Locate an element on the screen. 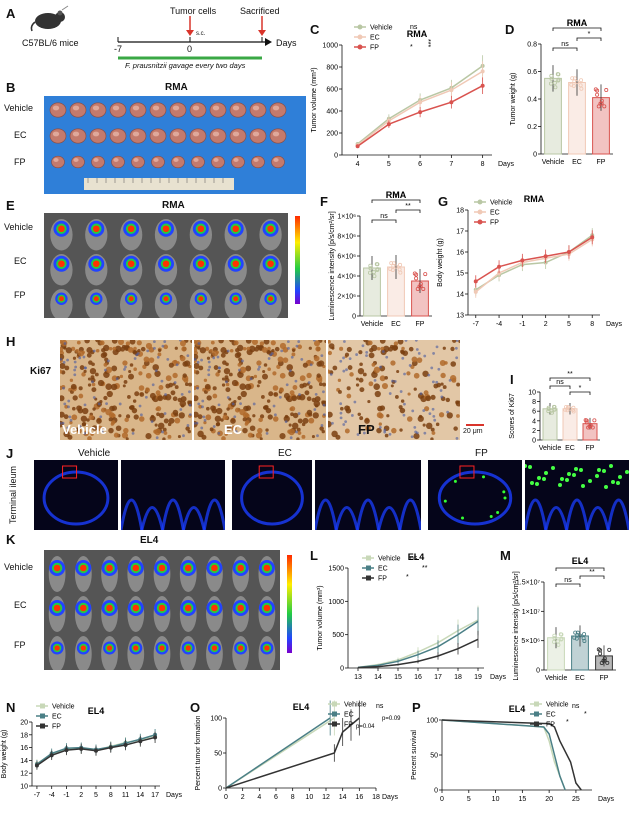 The height and width of the screenshot is (815, 633). y-tick-label: 10 is located at coordinates (24, 787).